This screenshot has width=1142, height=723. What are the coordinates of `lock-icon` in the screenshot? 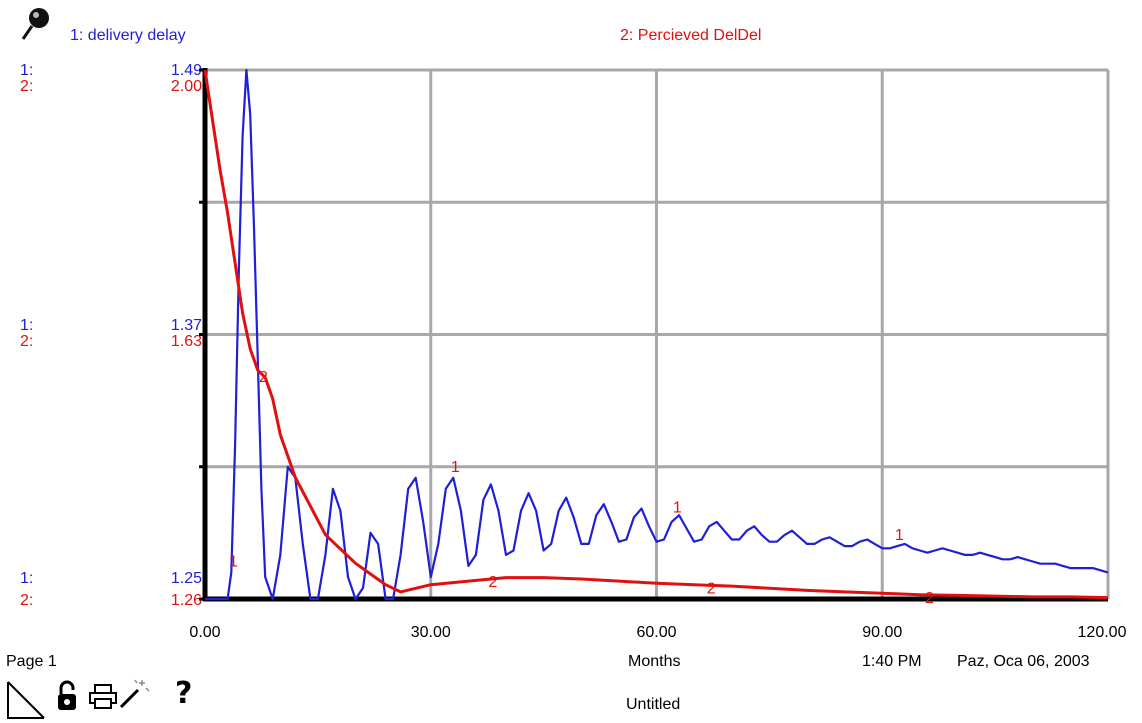 It's located at (67, 696).